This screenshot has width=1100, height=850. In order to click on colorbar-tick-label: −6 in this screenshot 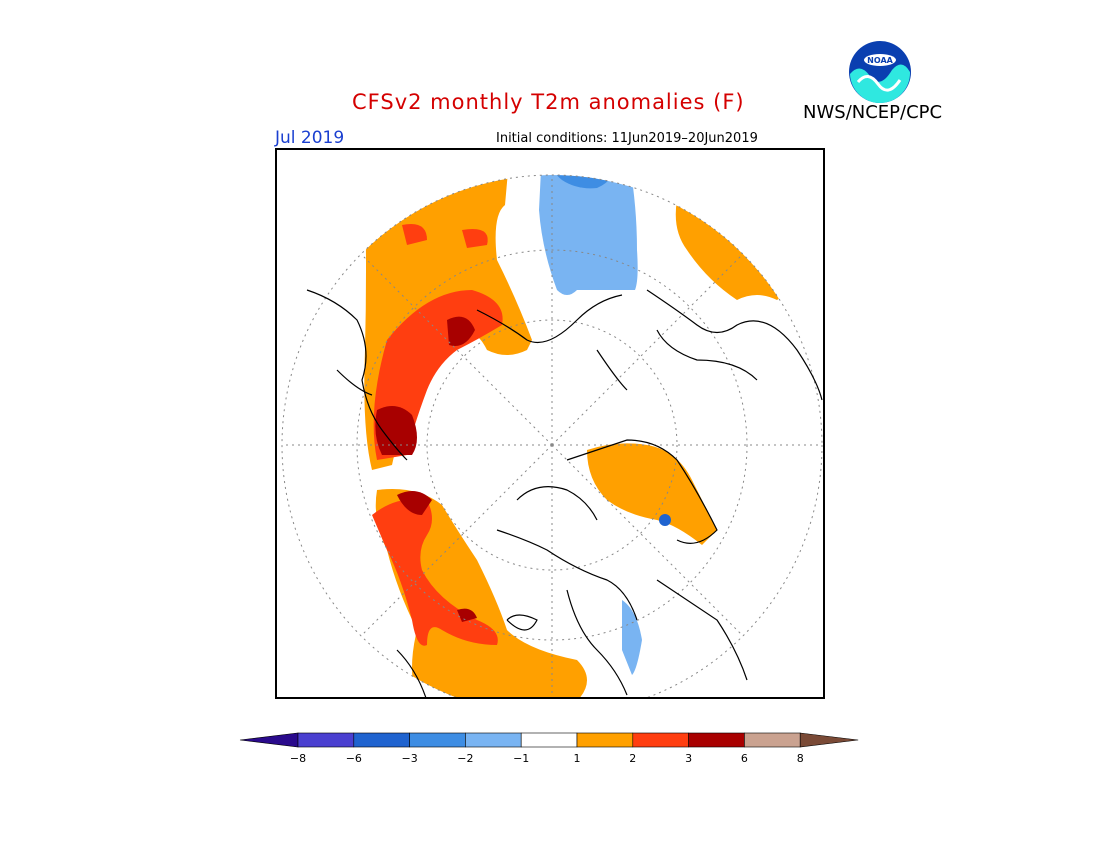, I will do `click(353, 758)`.